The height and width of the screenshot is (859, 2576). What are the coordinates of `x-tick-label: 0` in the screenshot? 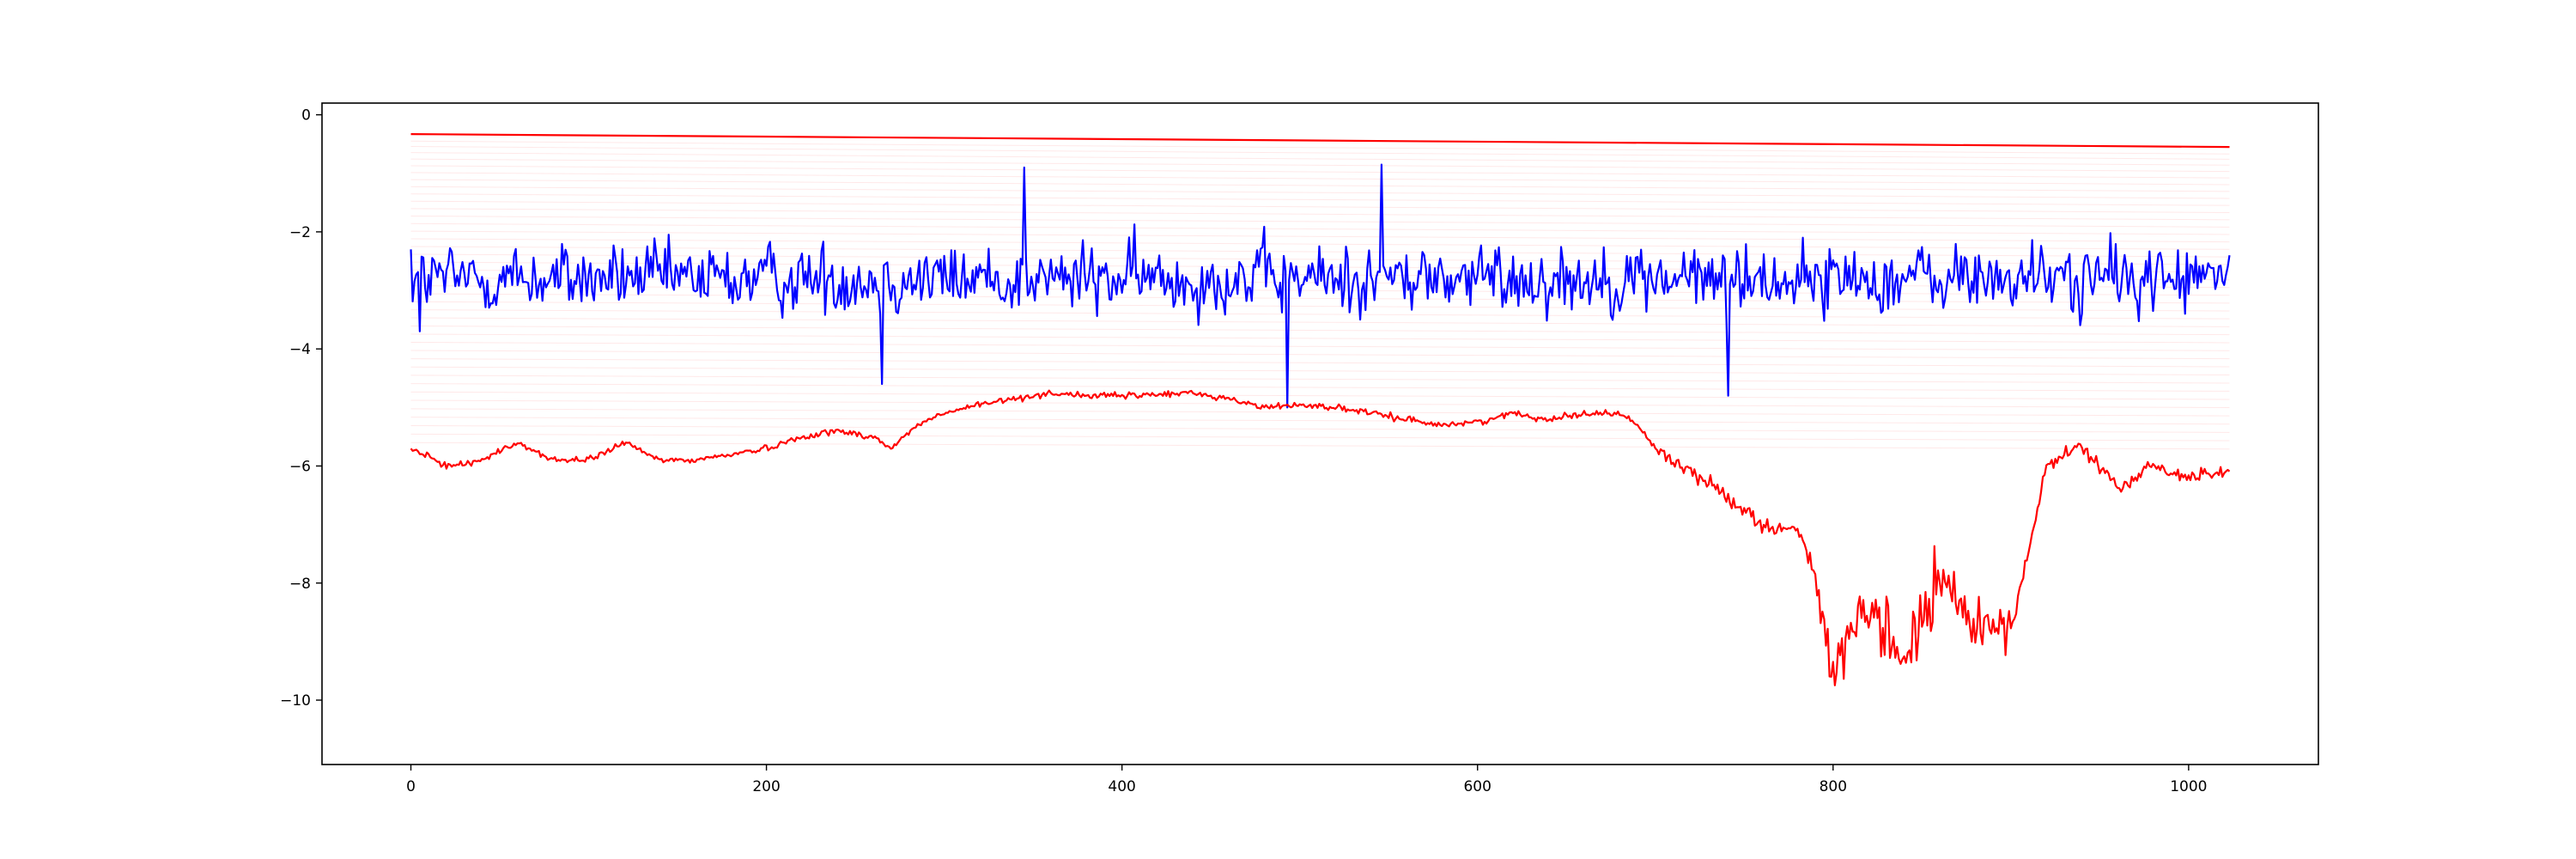 It's located at (411, 786).